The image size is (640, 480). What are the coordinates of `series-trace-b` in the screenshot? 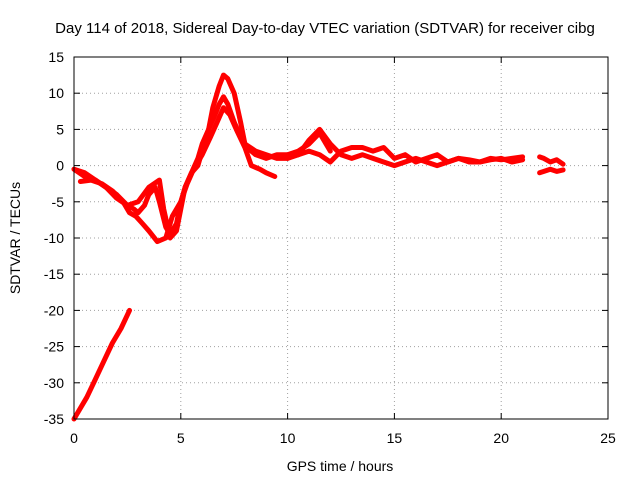 It's located at (202, 156).